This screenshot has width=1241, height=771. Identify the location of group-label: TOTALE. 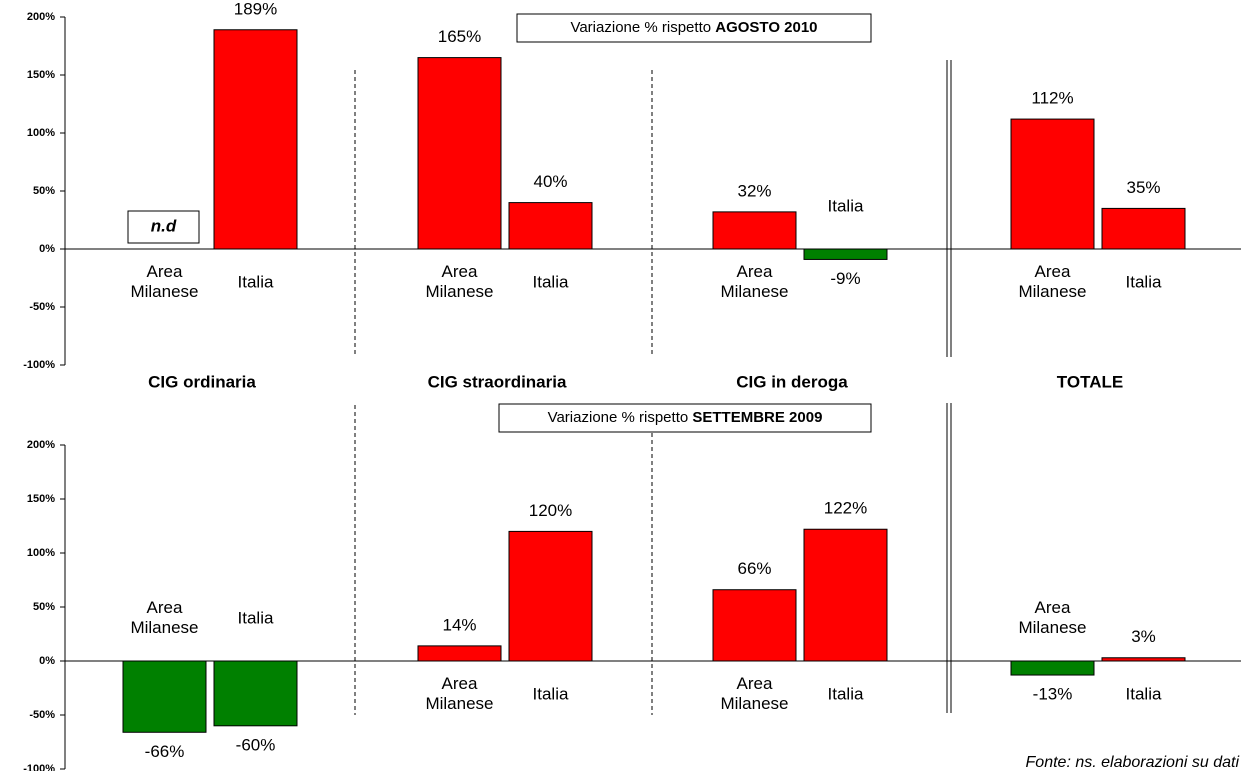
(1090, 381).